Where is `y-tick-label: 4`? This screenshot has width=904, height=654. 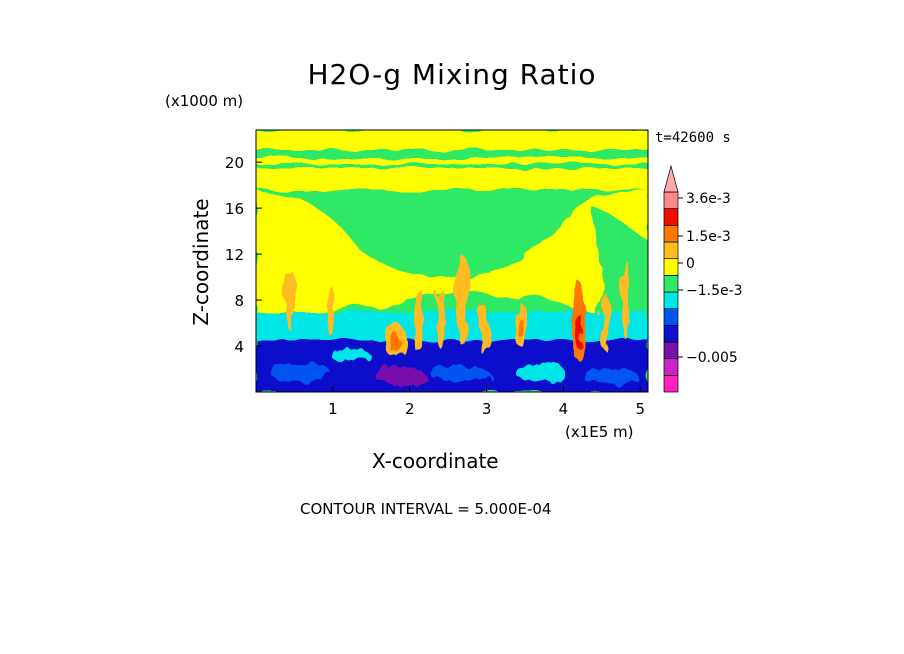 y-tick-label: 4 is located at coordinates (239, 347).